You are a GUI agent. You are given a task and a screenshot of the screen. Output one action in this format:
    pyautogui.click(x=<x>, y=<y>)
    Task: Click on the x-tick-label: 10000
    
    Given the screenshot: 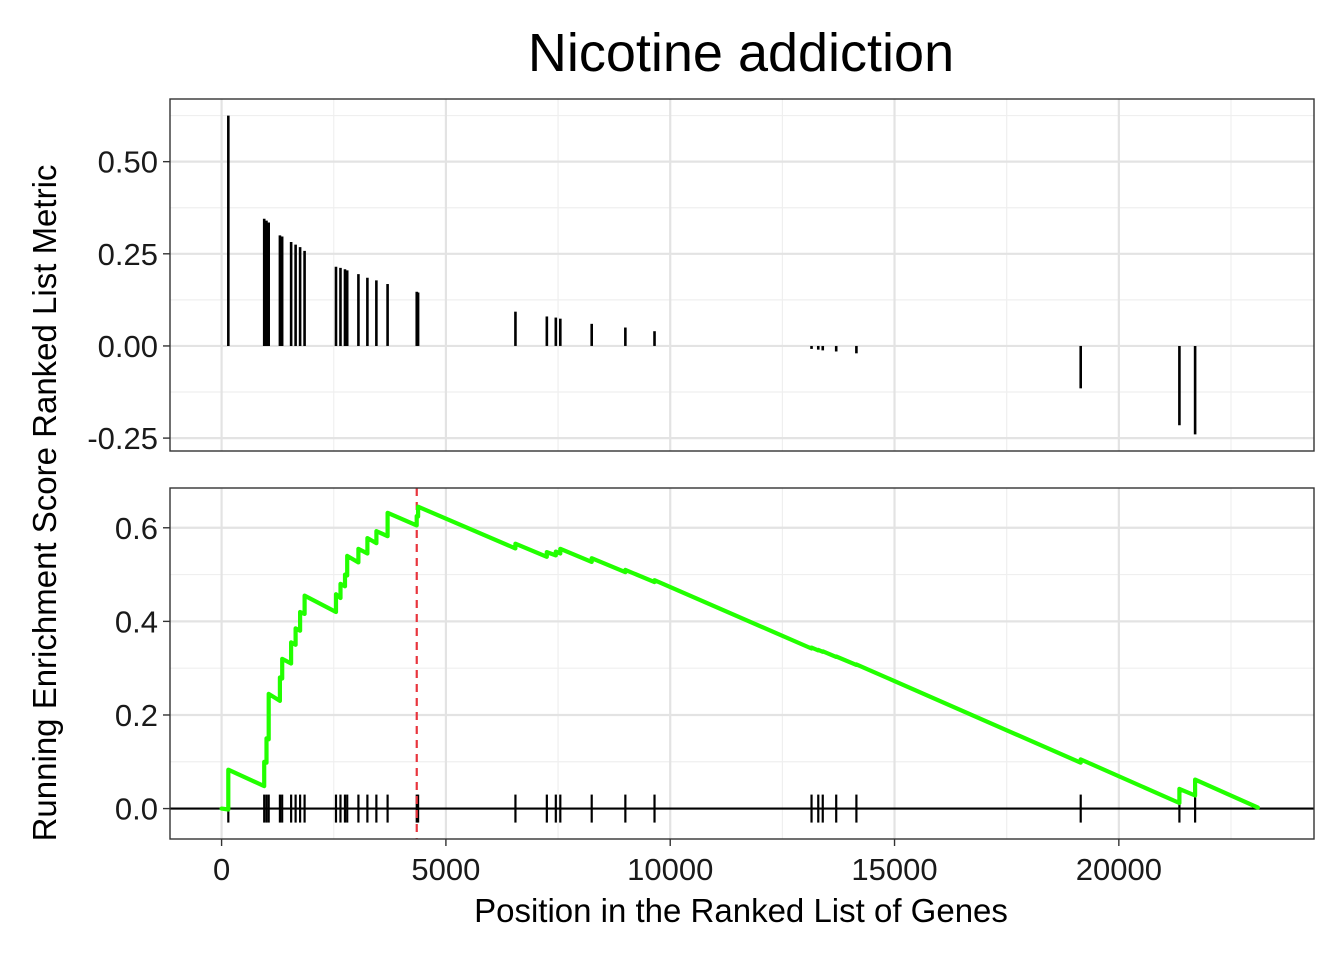 What is the action you would take?
    pyautogui.click(x=670, y=869)
    